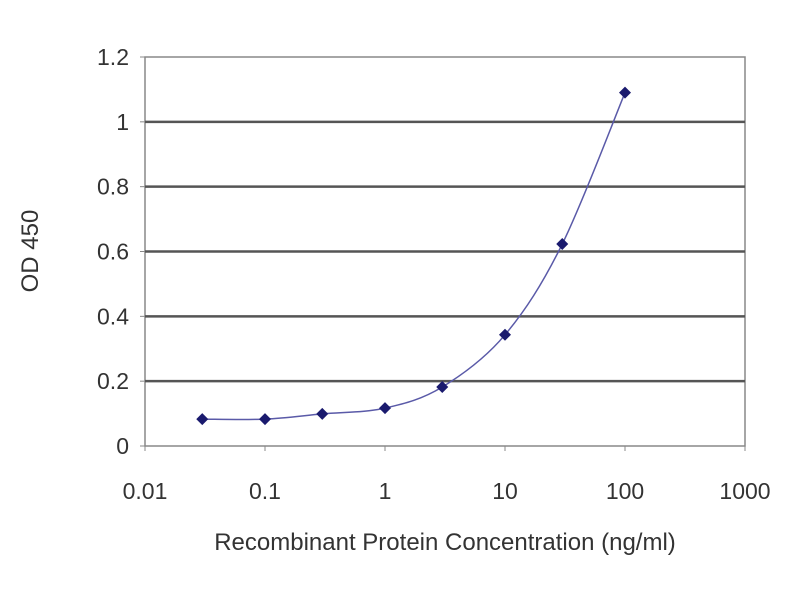  What do you see at coordinates (113, 187) in the screenshot?
I see `y-tick-label: 0.8` at bounding box center [113, 187].